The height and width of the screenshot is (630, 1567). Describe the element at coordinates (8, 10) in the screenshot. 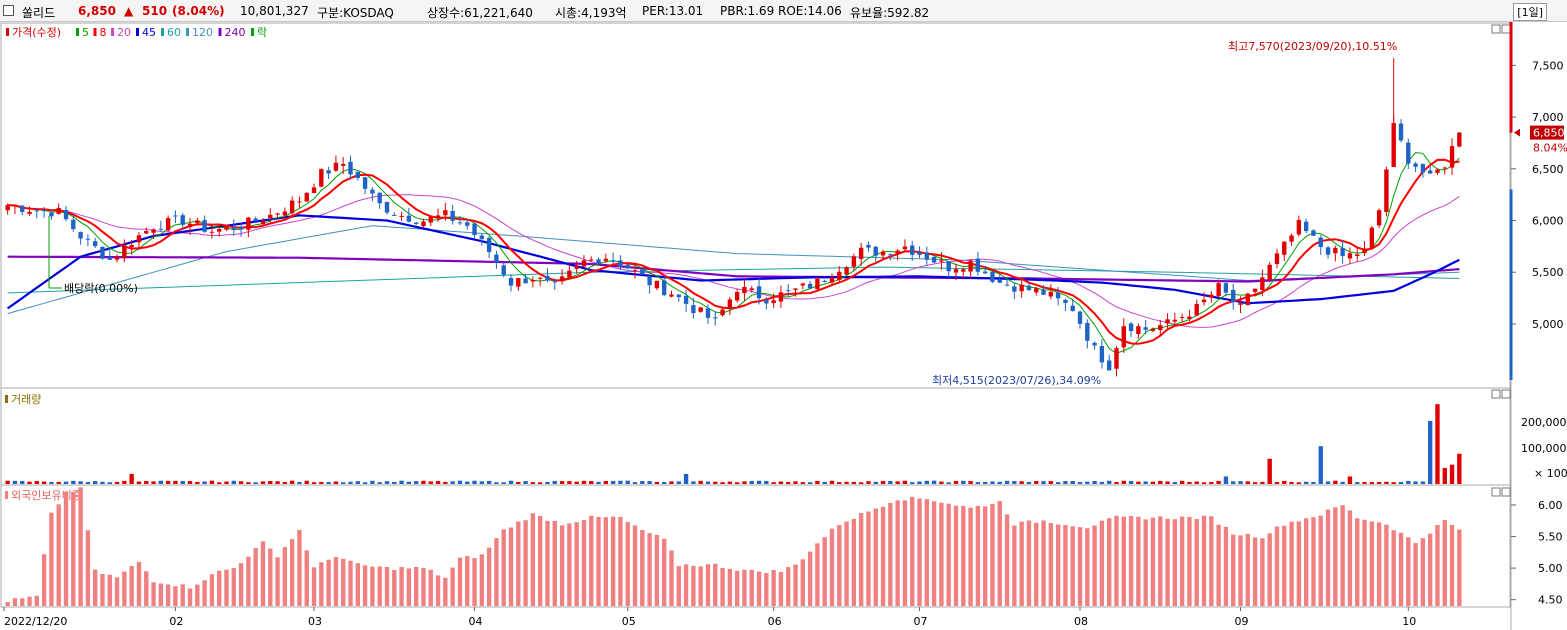

I see `select-checkbox` at that location.